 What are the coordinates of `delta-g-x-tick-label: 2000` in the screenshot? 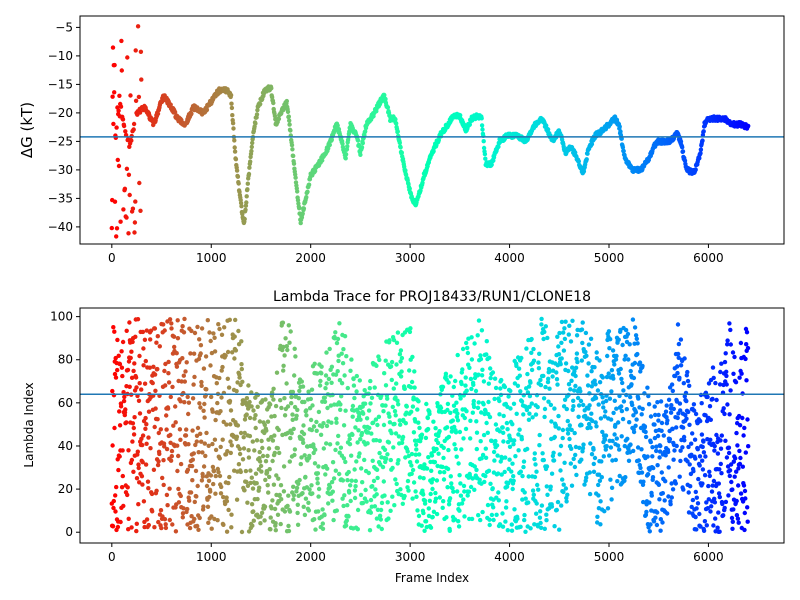 It's located at (310, 258).